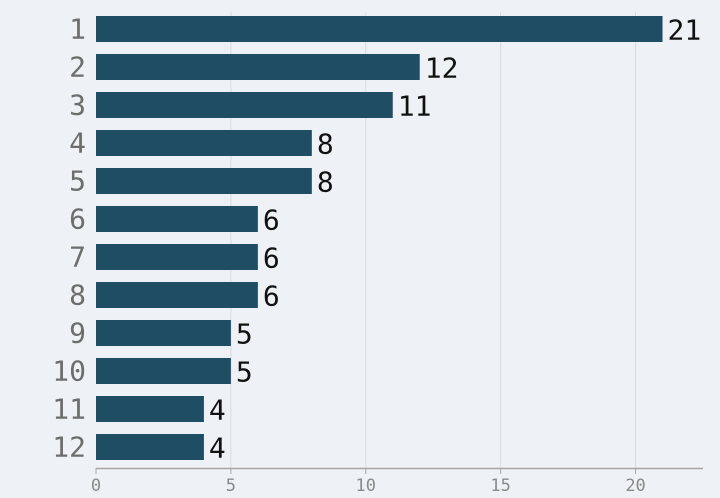 This screenshot has height=498, width=720. What do you see at coordinates (397, 481) in the screenshot?
I see `x-axis: 0 5 10 15 20` at bounding box center [397, 481].